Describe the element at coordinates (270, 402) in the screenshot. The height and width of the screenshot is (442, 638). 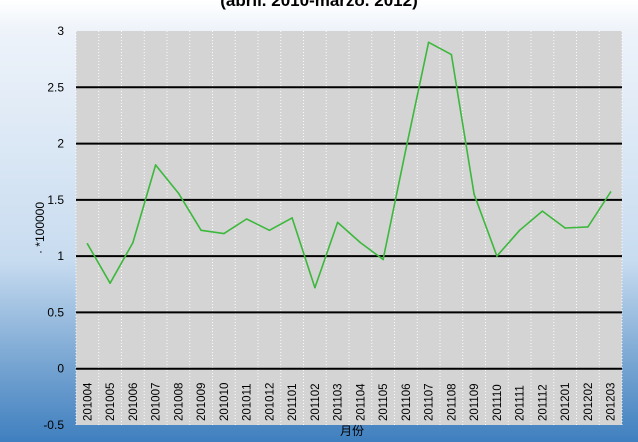
I see `x-tick-label: 201012` at that location.